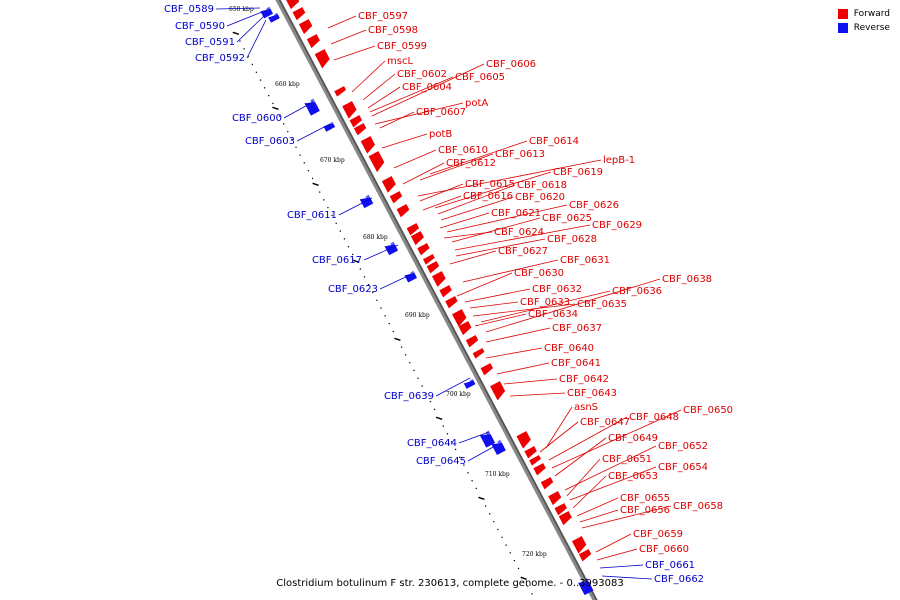 The width and height of the screenshot is (900, 600). What do you see at coordinates (422, 74) in the screenshot?
I see `forward-gene-label: CBF_0602` at bounding box center [422, 74].